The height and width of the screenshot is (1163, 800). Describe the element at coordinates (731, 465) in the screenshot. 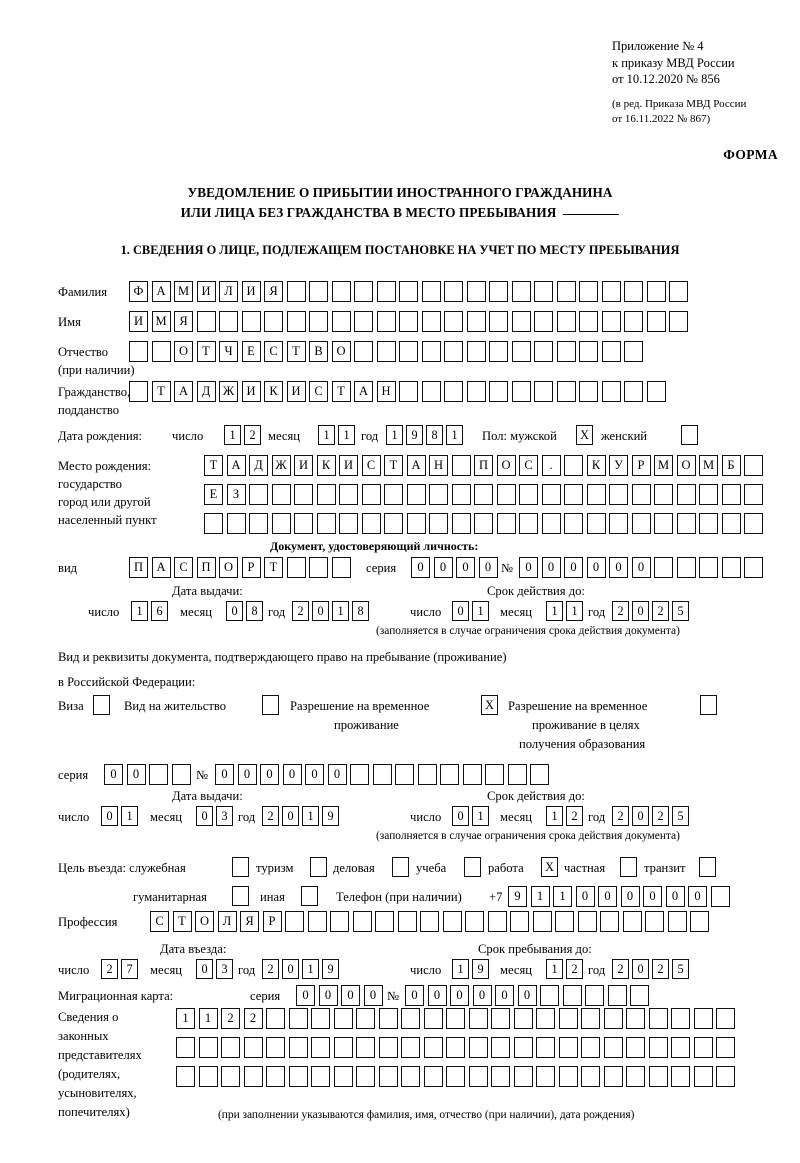

I see `char-box: Б` at that location.